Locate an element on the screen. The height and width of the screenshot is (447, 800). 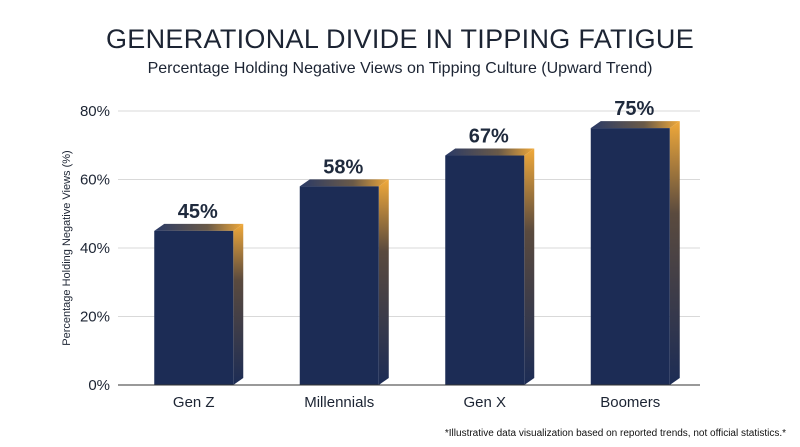
y-tick-label: 20% is located at coordinates (95, 317).